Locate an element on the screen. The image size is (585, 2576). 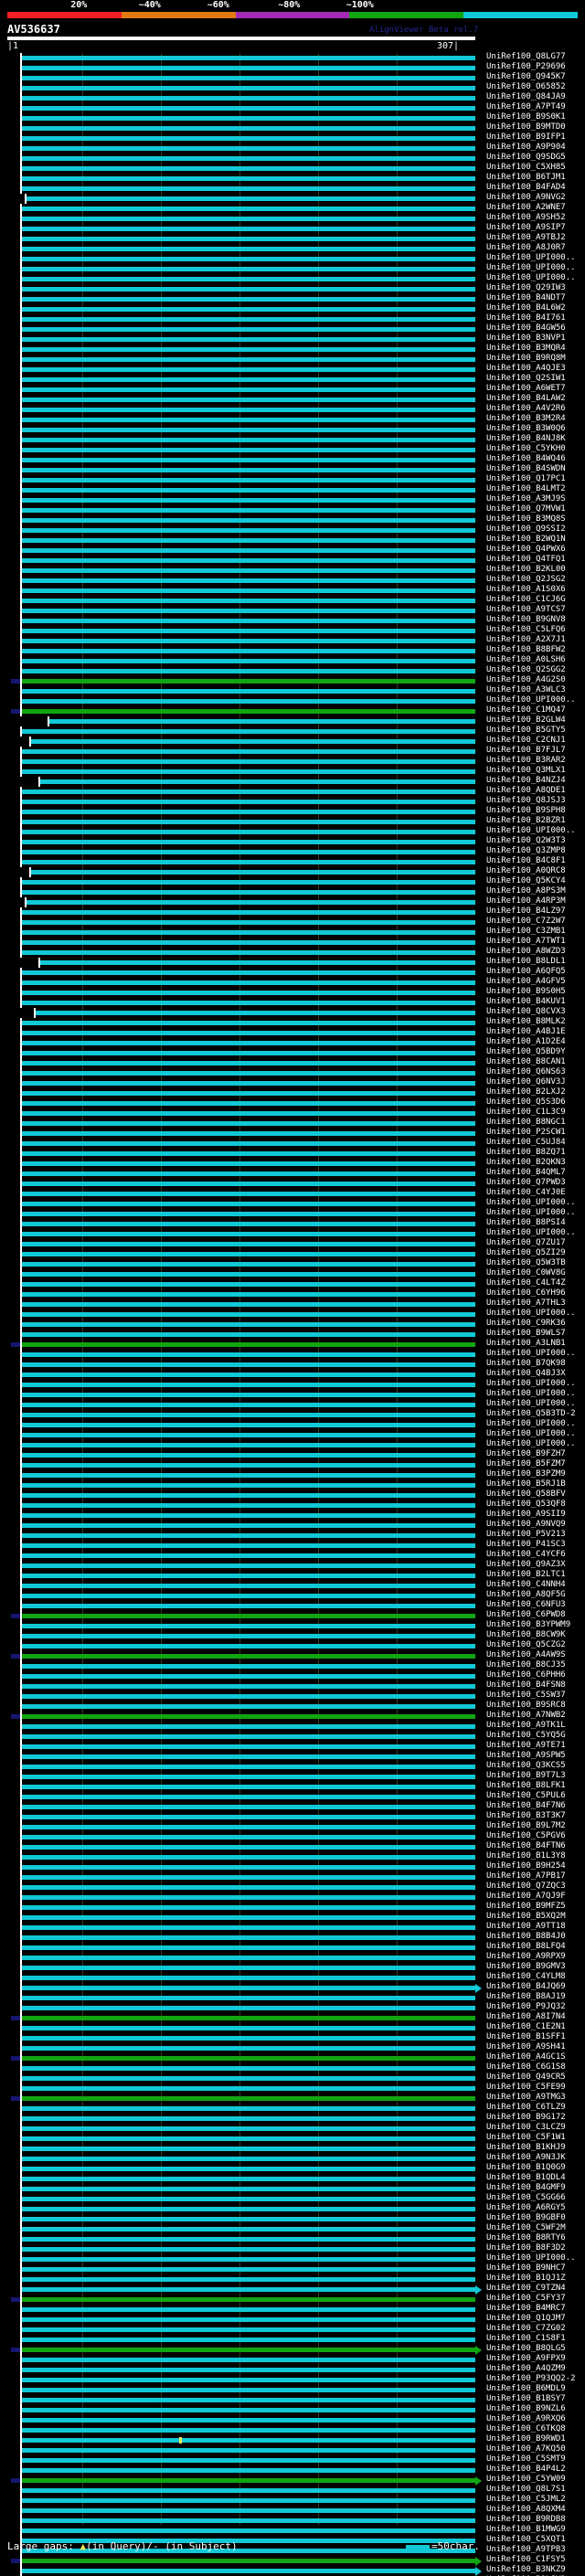
alignment-row: UniRef100_B6MDL9 is located at coordinates (293, 2389).